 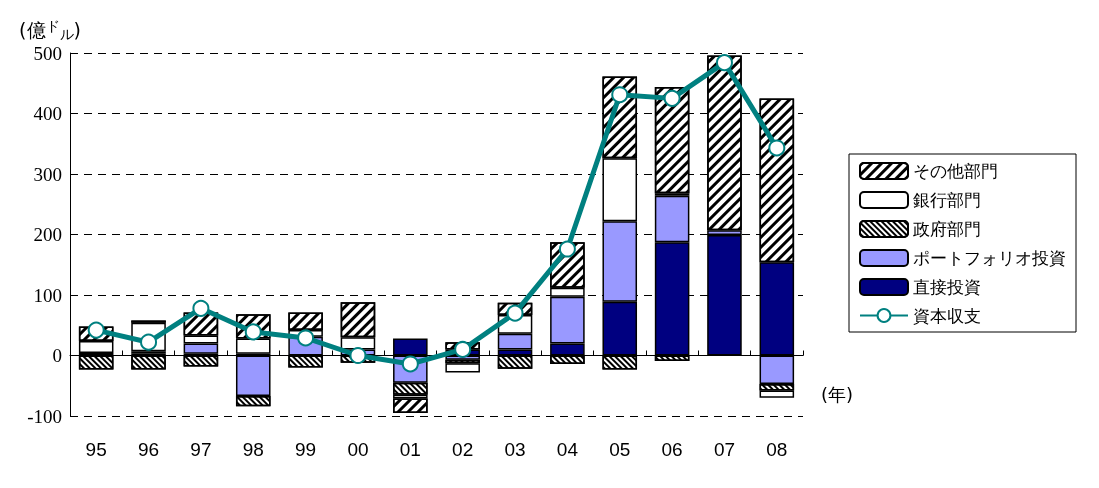 I want to click on x-tick-label: 99, so click(x=306, y=449).